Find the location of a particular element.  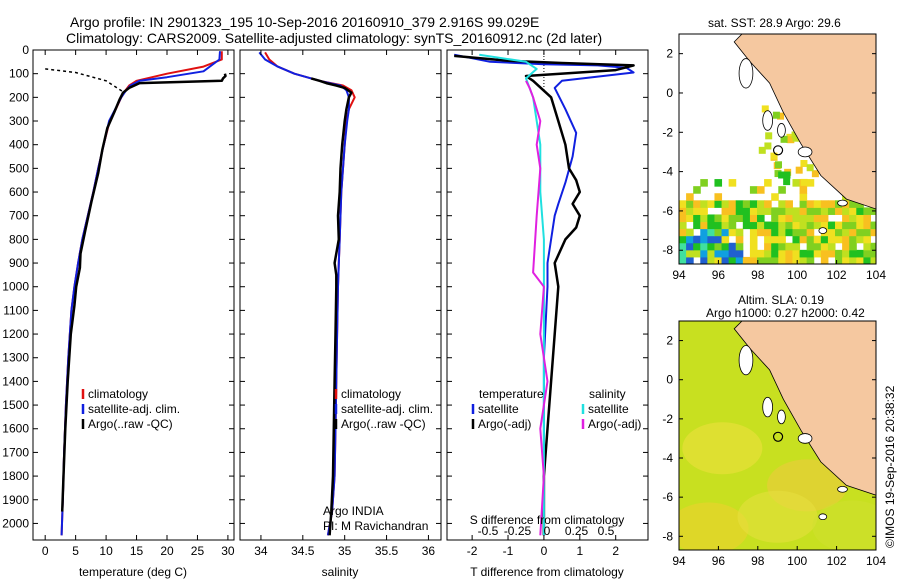

legend-entry: Argo(-adj) is located at coordinates (504, 424).